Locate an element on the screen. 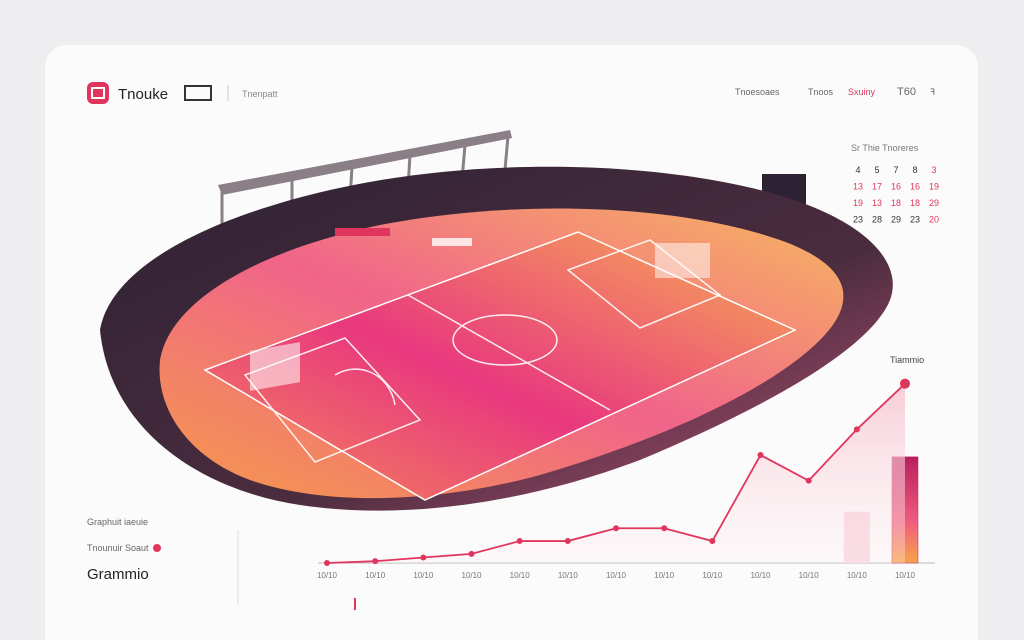 The image size is (1024, 640). indicator is located at coordinates (157, 548).